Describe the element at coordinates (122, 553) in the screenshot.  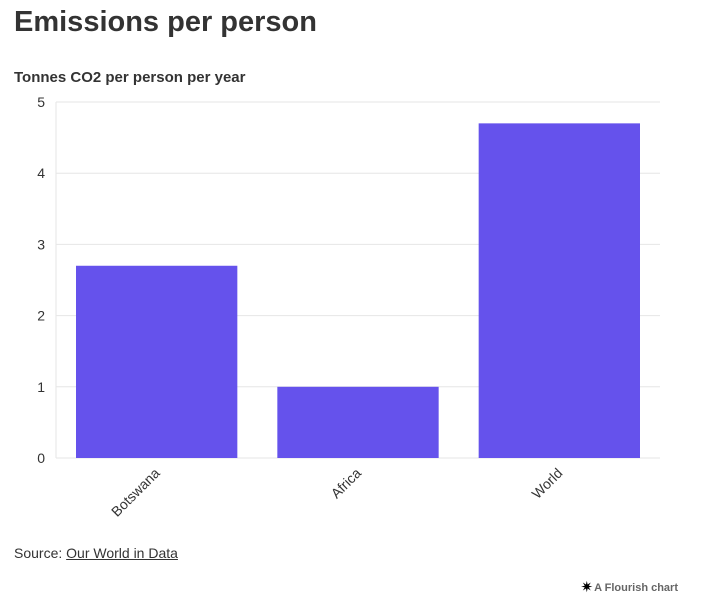
I see `source-link: Our World in Data` at that location.